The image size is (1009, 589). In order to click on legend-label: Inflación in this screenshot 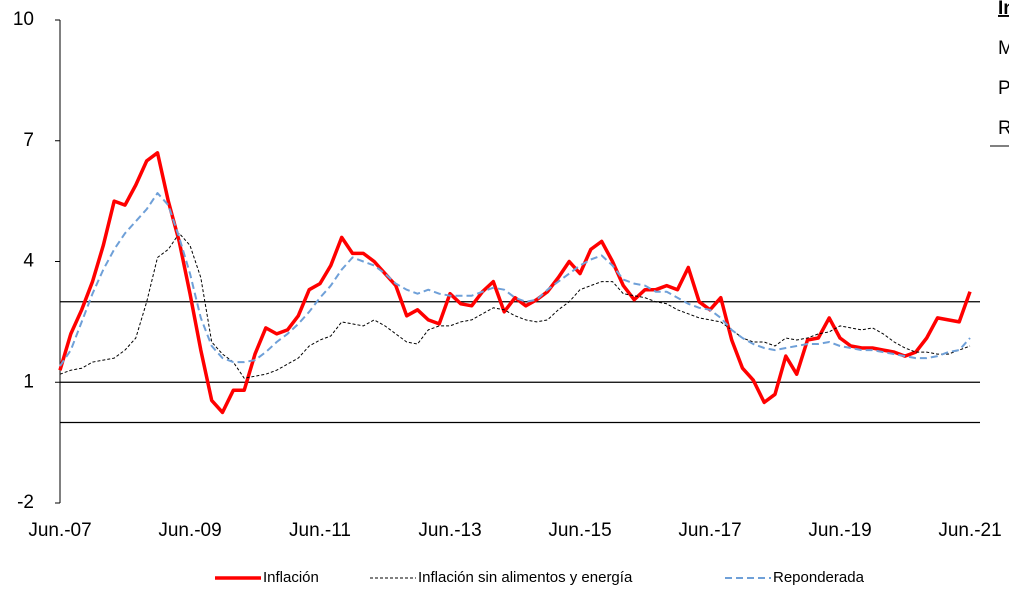, I will do `click(291, 577)`.